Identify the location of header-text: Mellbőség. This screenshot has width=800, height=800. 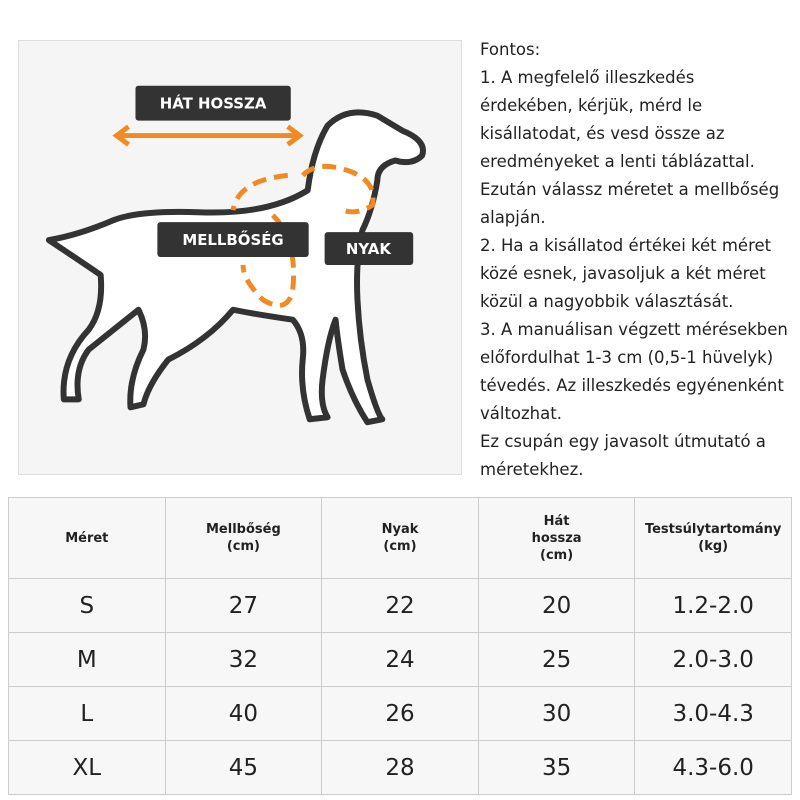
(243, 529).